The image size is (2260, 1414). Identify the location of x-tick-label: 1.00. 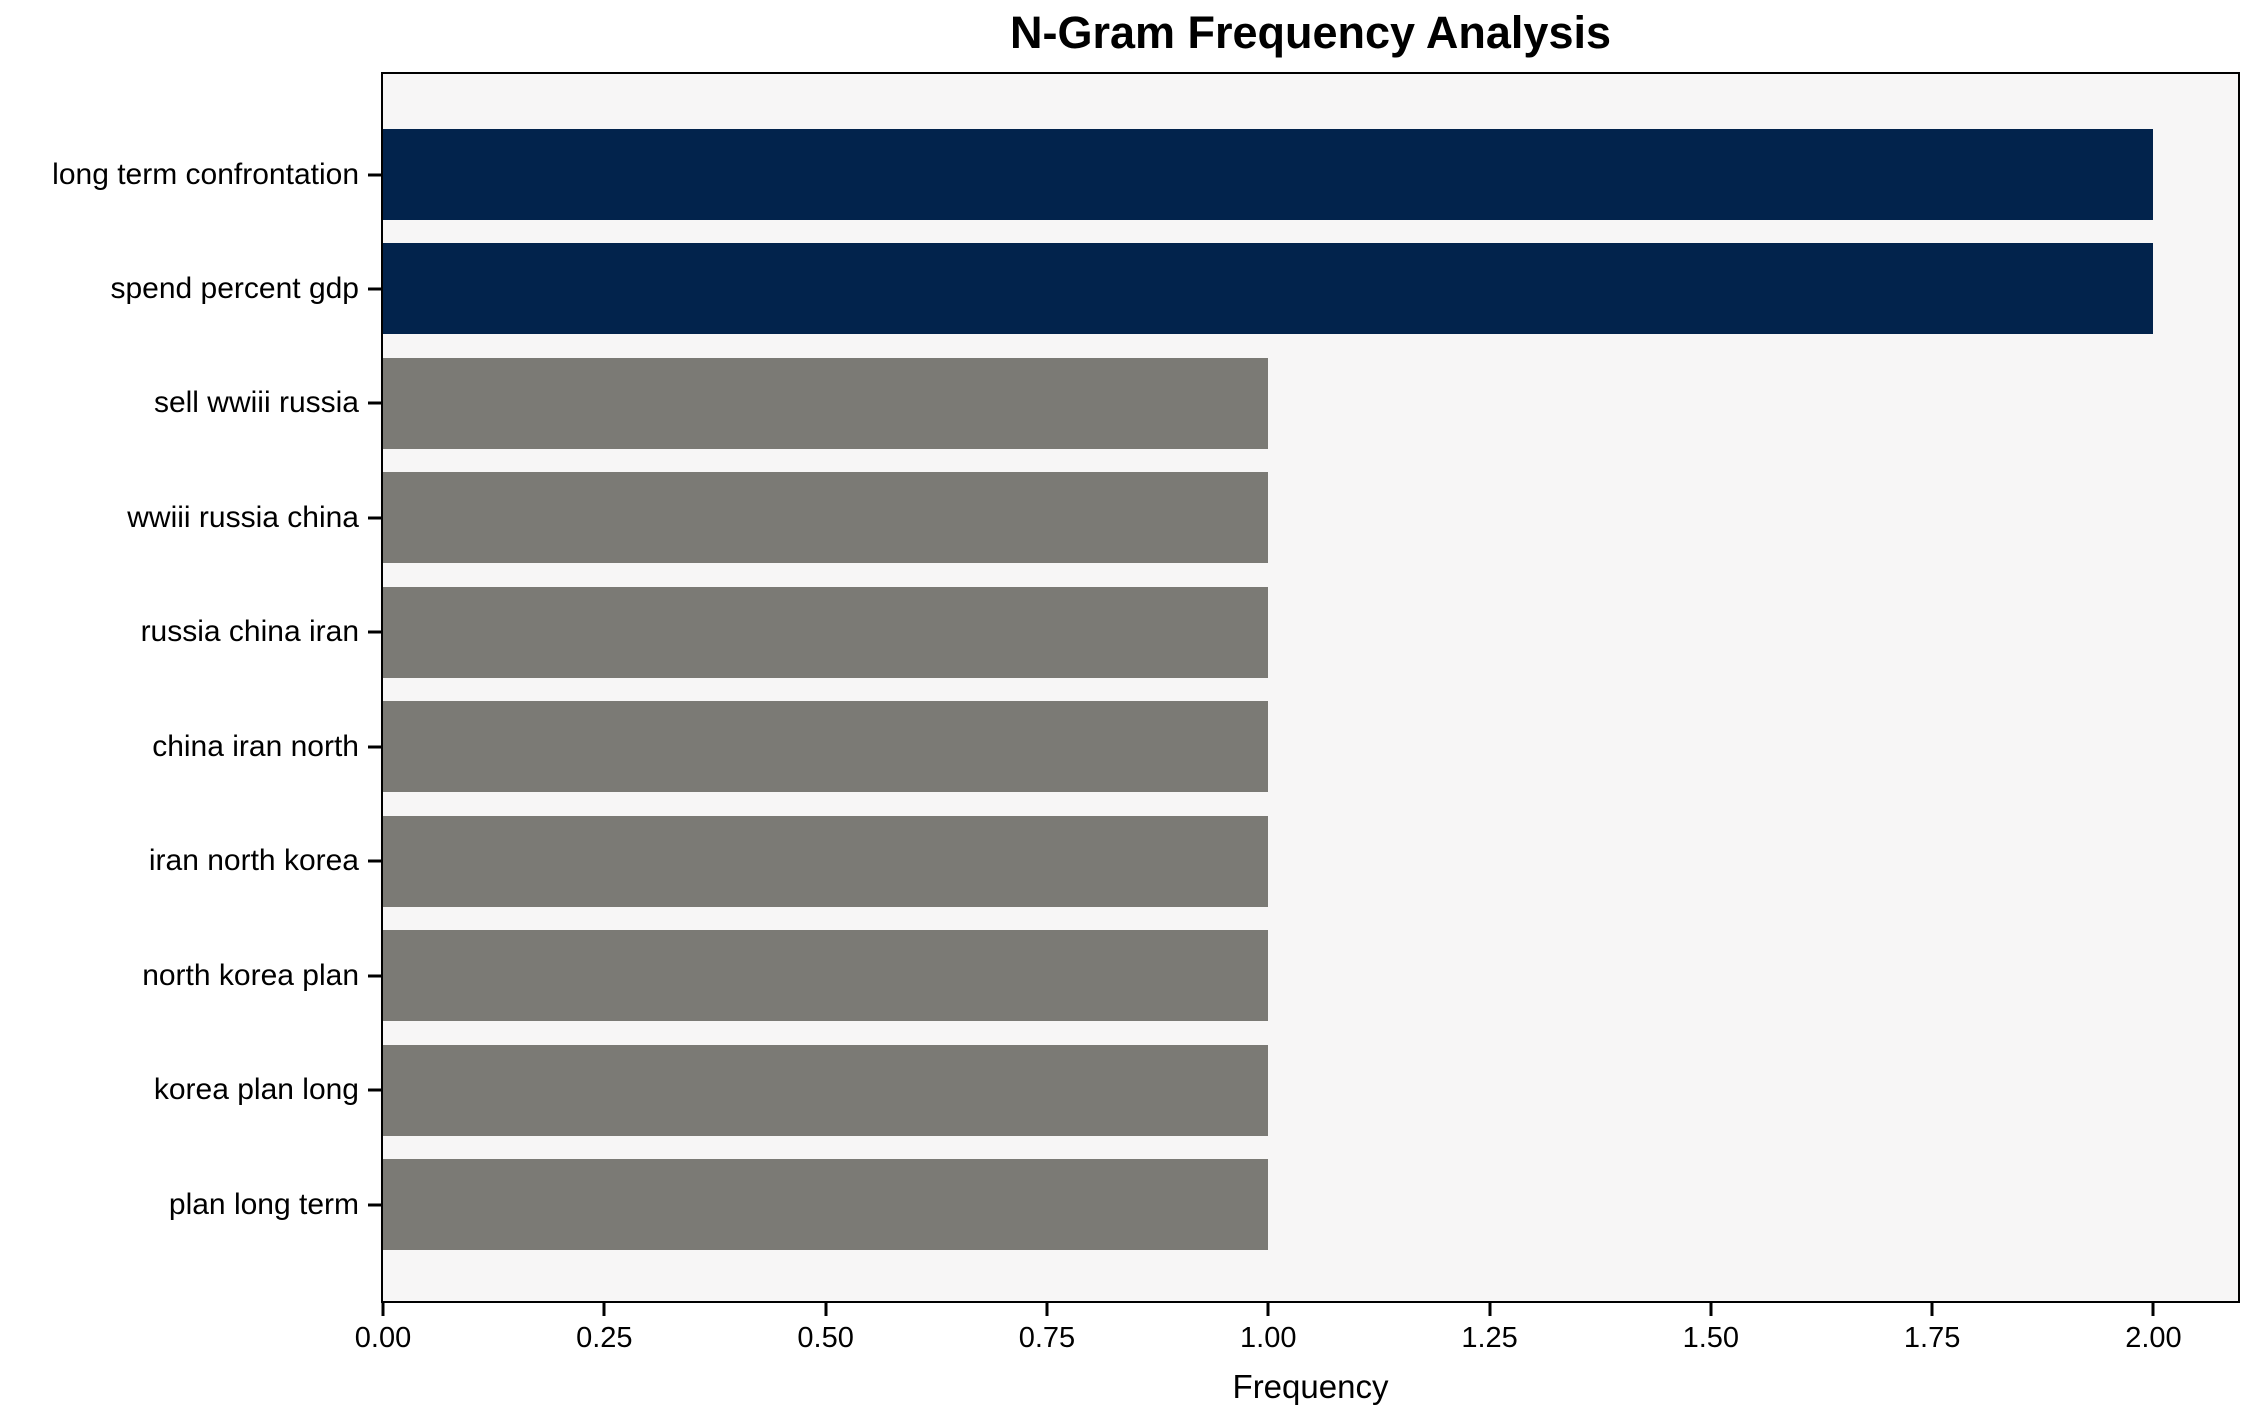
(1268, 1338).